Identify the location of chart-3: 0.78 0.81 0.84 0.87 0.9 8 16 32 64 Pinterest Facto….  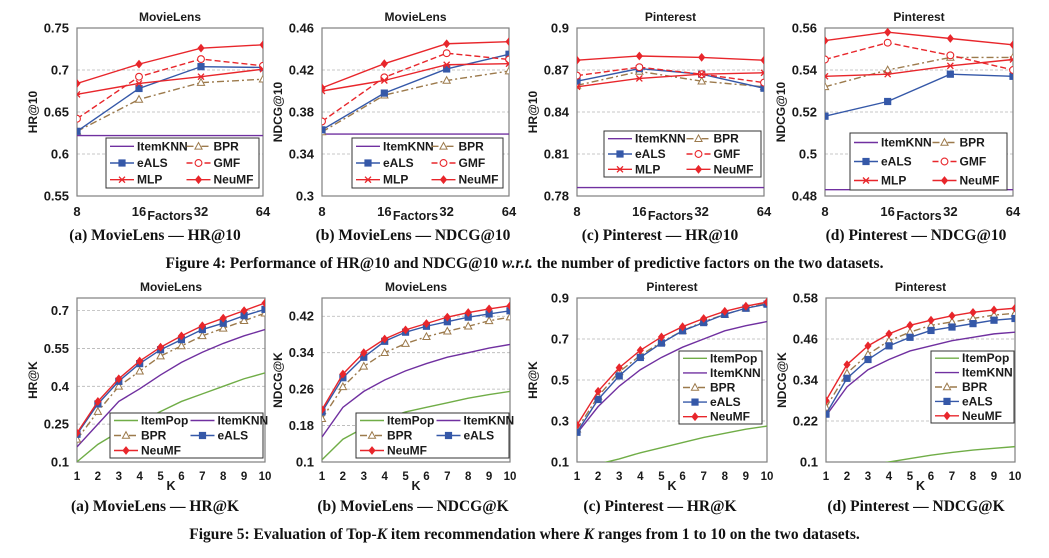
(649, 116).